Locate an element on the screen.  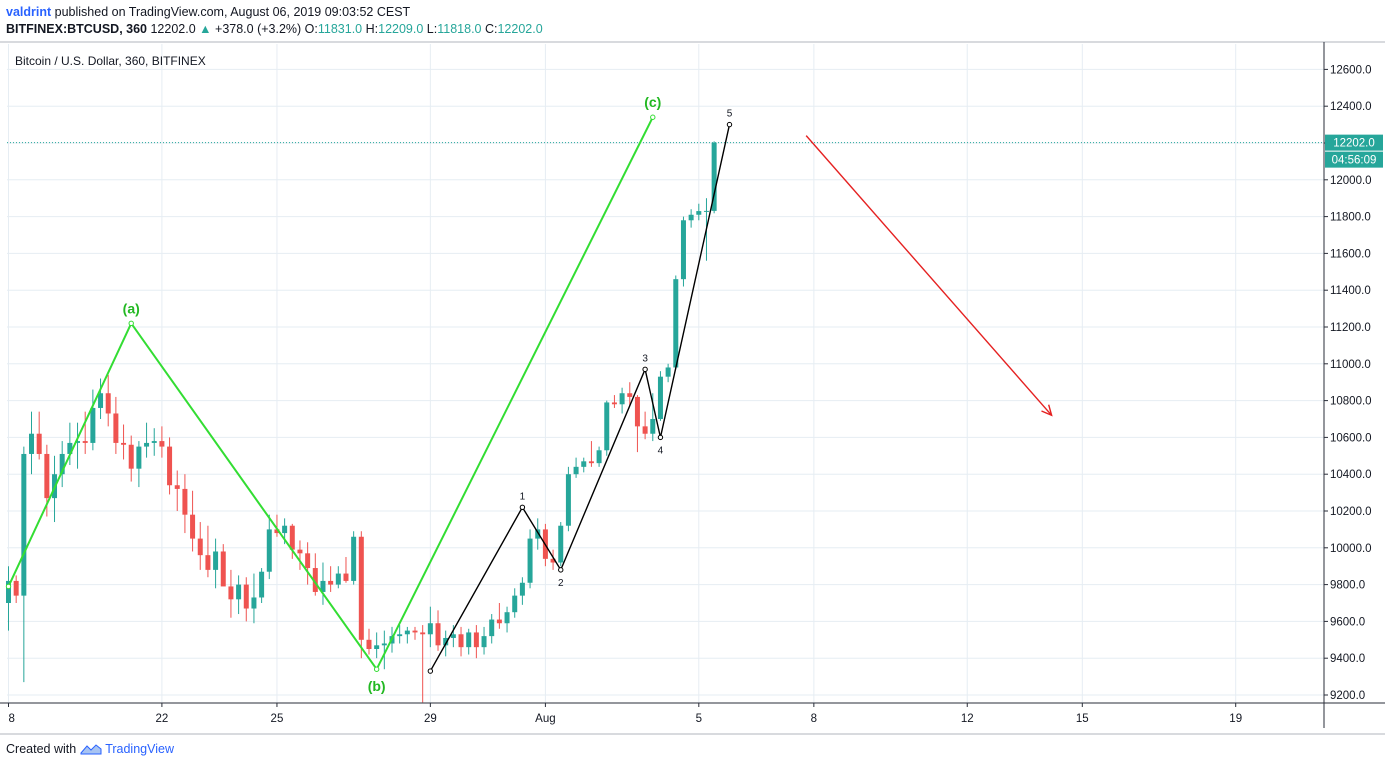
author-link: valdrint is located at coordinates (29, 12).